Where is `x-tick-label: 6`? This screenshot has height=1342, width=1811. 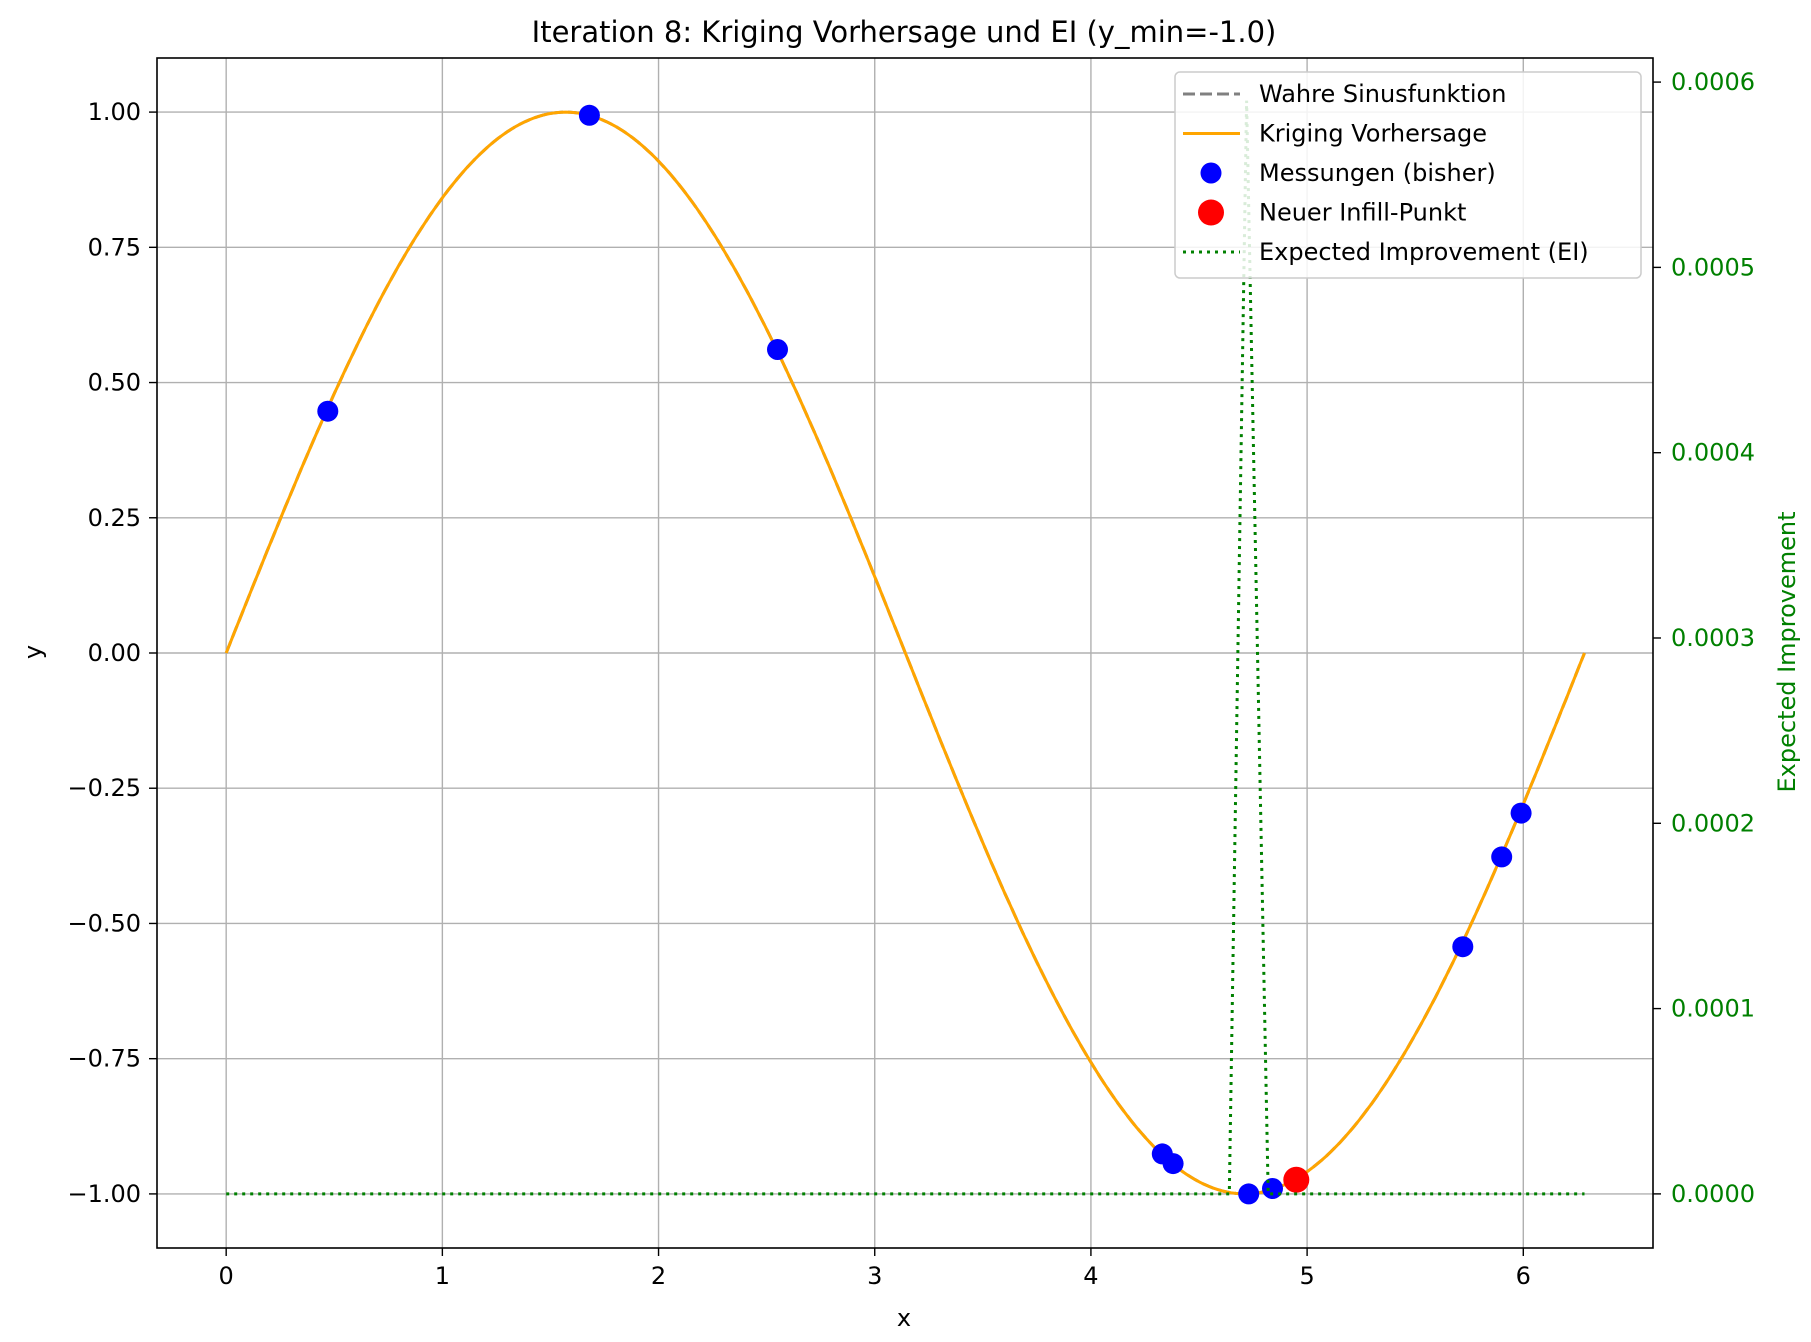 x-tick-label: 6 is located at coordinates (1523, 1276).